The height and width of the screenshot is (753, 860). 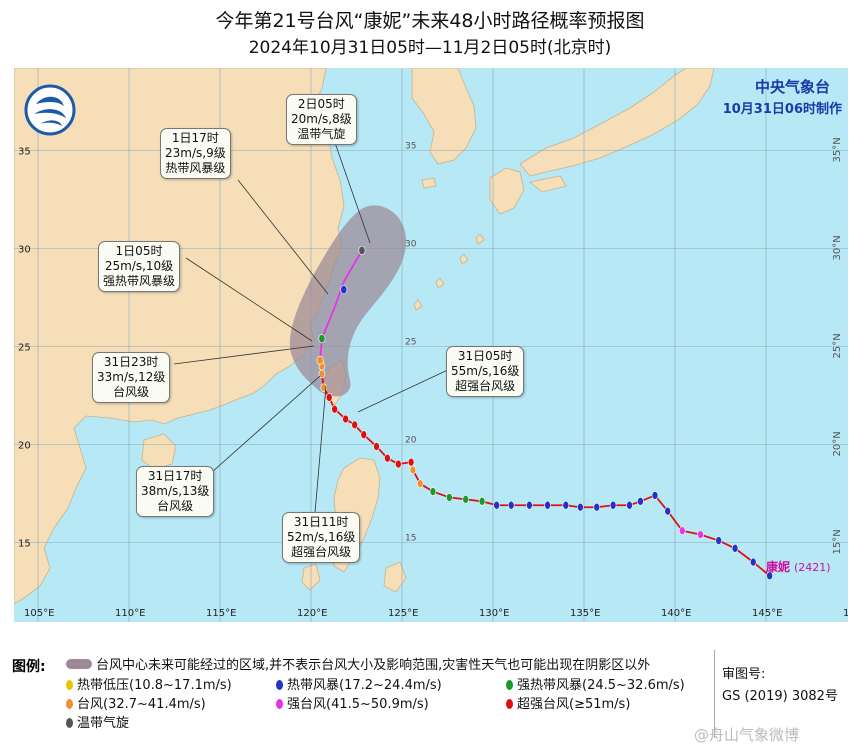 I want to click on callout-1d17: 1日17时 23m/s,9级 热带风暴级, so click(x=195, y=153).